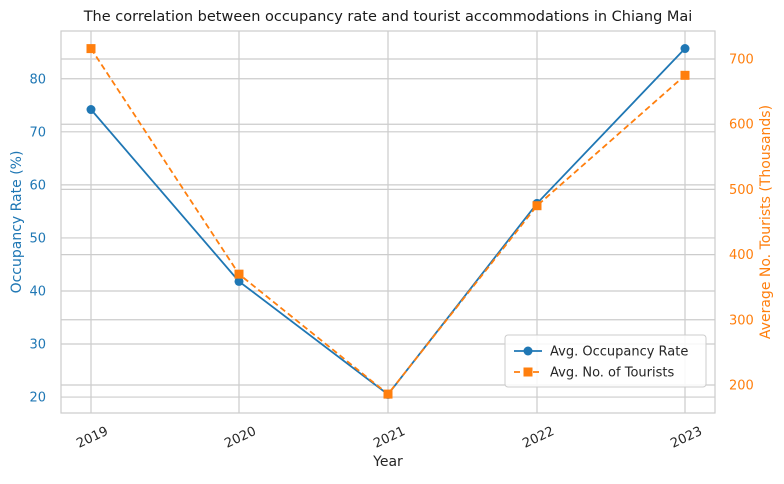  I want to click on legend: Avg. Occupancy Rate Avg. No. of Tourists, so click(605, 361).